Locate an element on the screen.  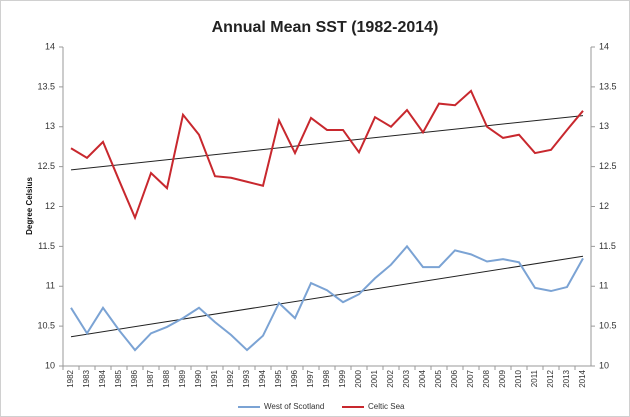
x-tick-label: 2013 is located at coordinates (566, 378).